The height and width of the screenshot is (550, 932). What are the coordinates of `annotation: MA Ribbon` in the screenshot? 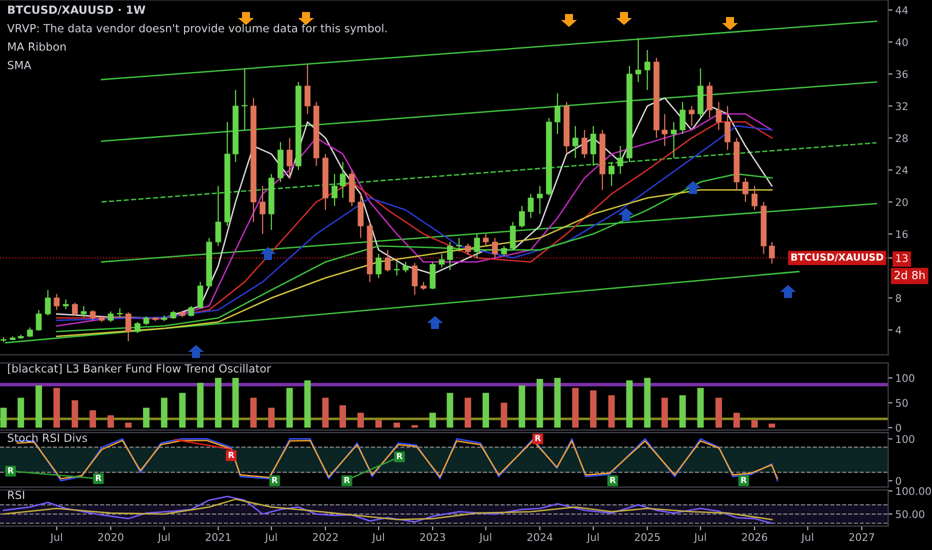 It's located at (37, 46).